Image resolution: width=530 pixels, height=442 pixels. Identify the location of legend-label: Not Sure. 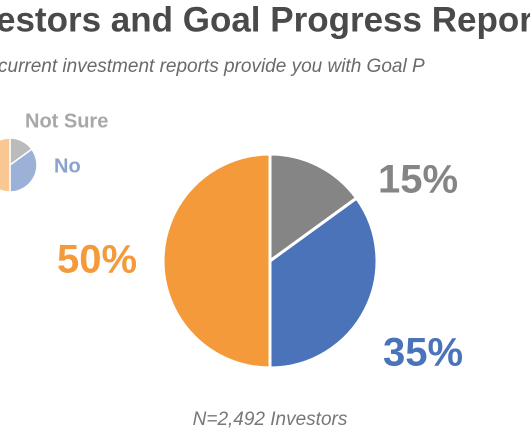
(66, 121).